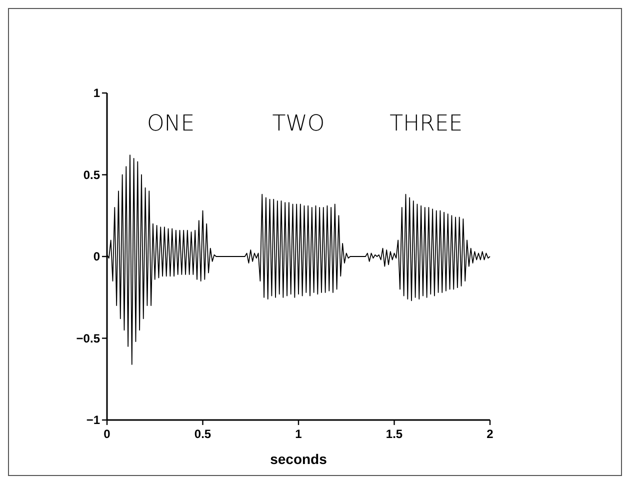 Image resolution: width=630 pixels, height=484 pixels. I want to click on y-tick-label: −0.5, so click(88, 338).